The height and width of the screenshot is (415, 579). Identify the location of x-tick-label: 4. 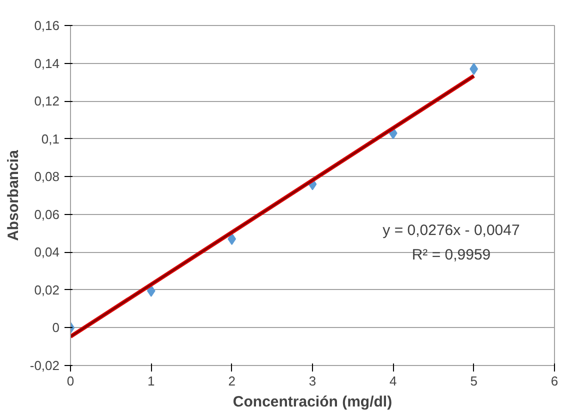
(393, 381).